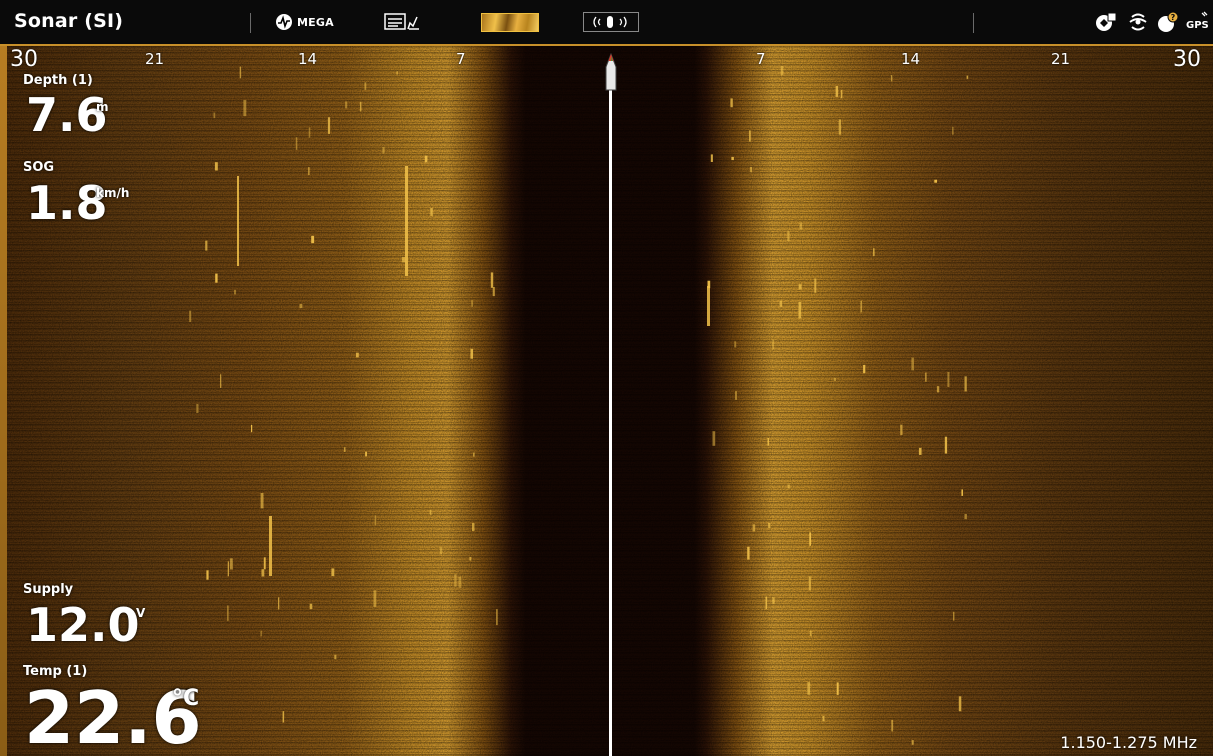 The image size is (1213, 756). Describe the element at coordinates (48, 589) in the screenshot. I see `supply-label: Supply` at that location.